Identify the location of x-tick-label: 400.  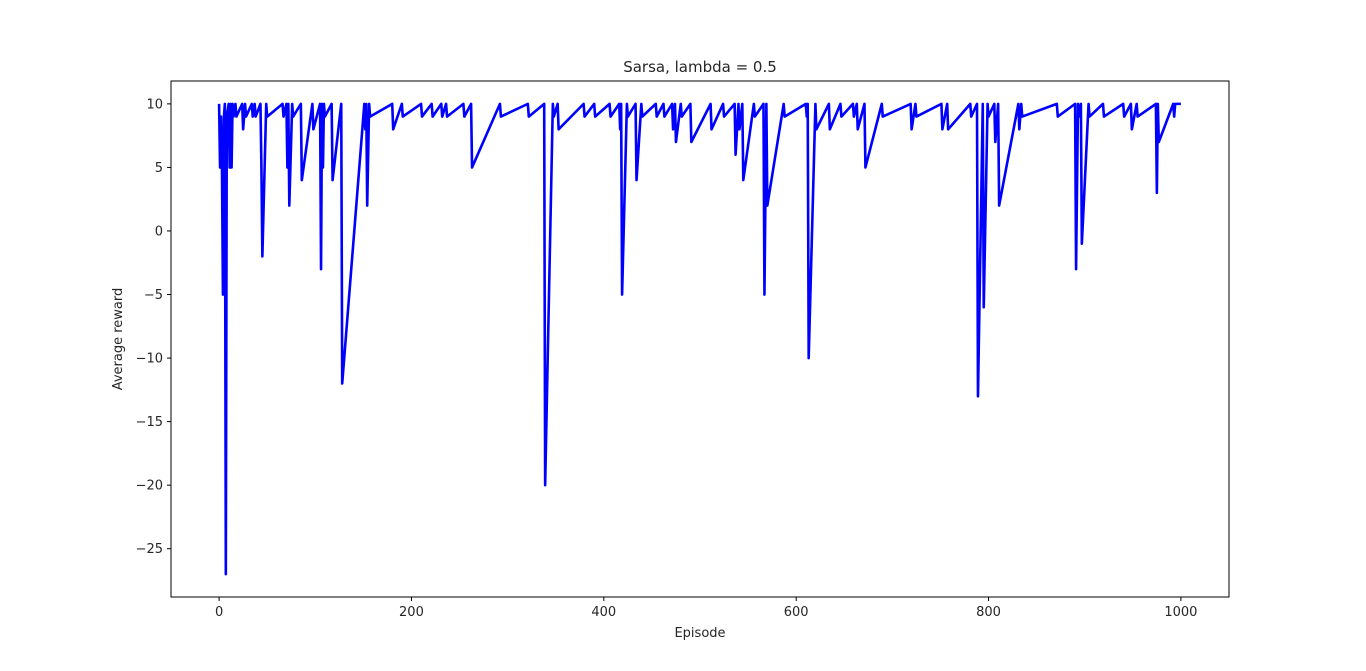
(603, 612).